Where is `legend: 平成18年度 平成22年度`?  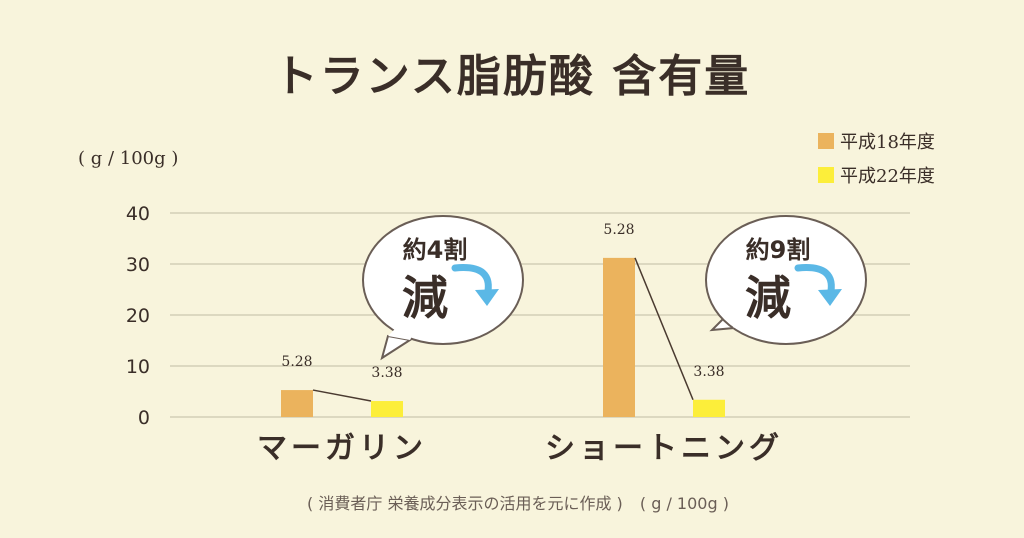
legend: 平成18年度 平成22年度 is located at coordinates (876, 162).